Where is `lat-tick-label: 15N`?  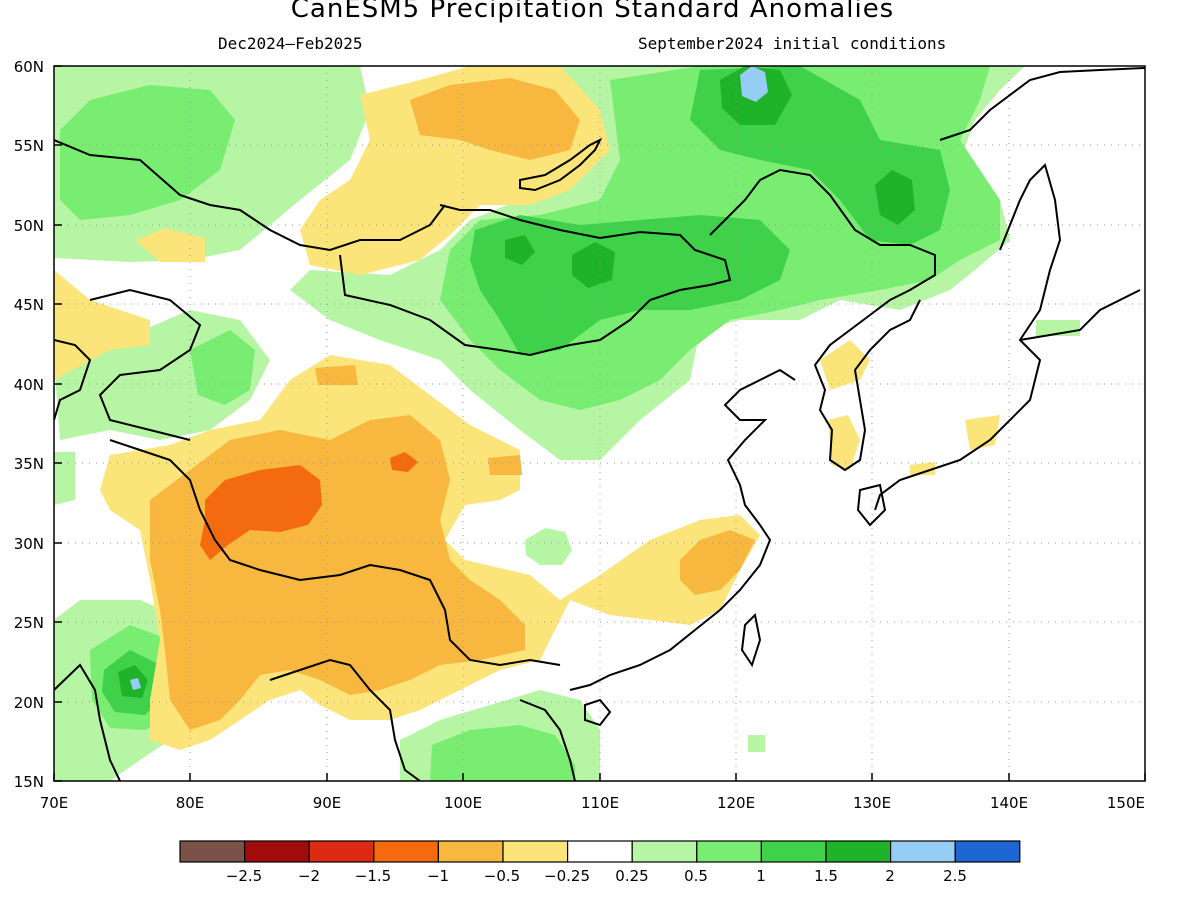
lat-tick-label: 15N is located at coordinates (29, 782).